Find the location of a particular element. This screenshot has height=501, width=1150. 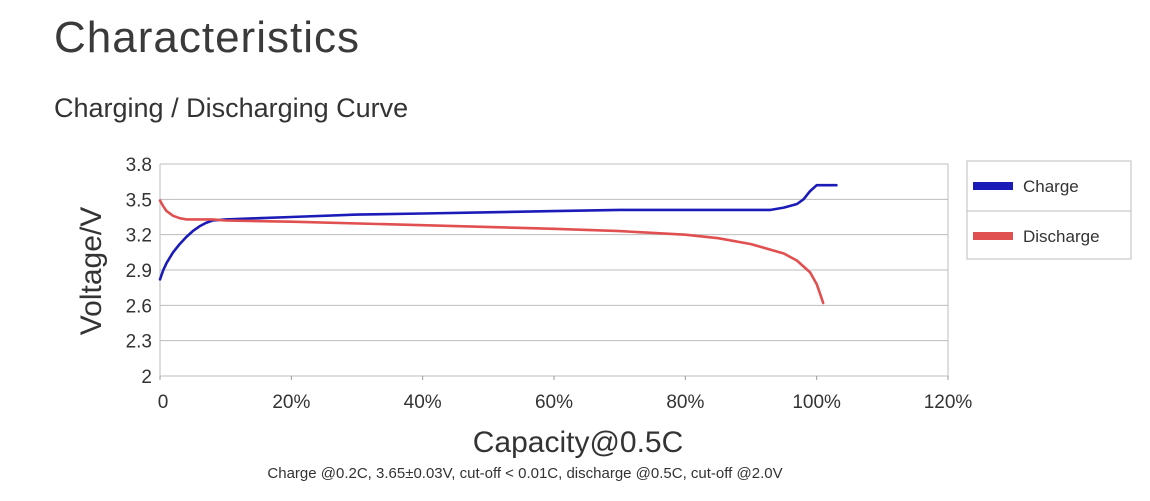

series-layer is located at coordinates (498, 244).